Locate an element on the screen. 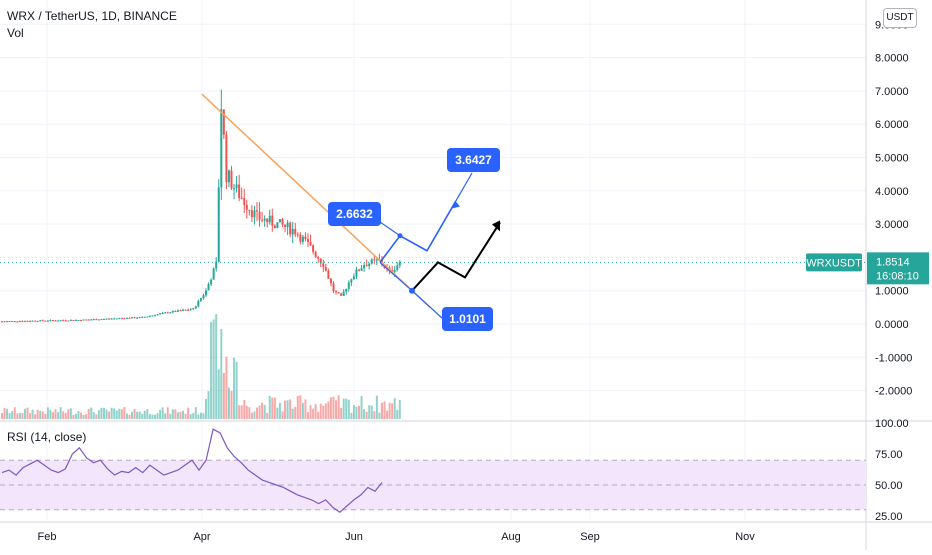 The height and width of the screenshot is (555, 932). rsi-line is located at coordinates (192, 471).